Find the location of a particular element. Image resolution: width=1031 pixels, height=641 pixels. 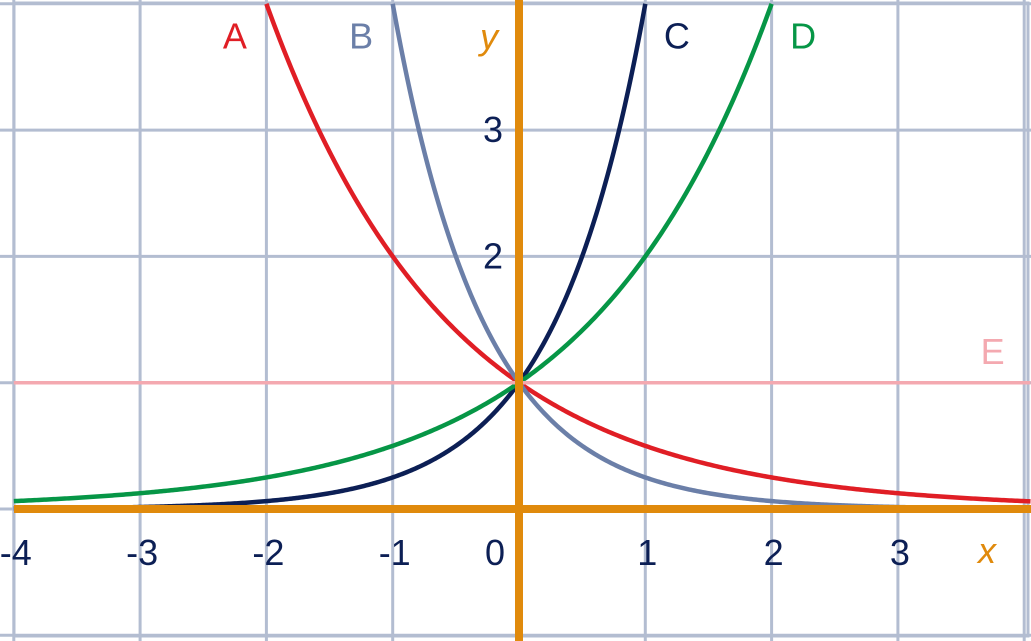

y-tick-label: 2 is located at coordinates (493, 255).